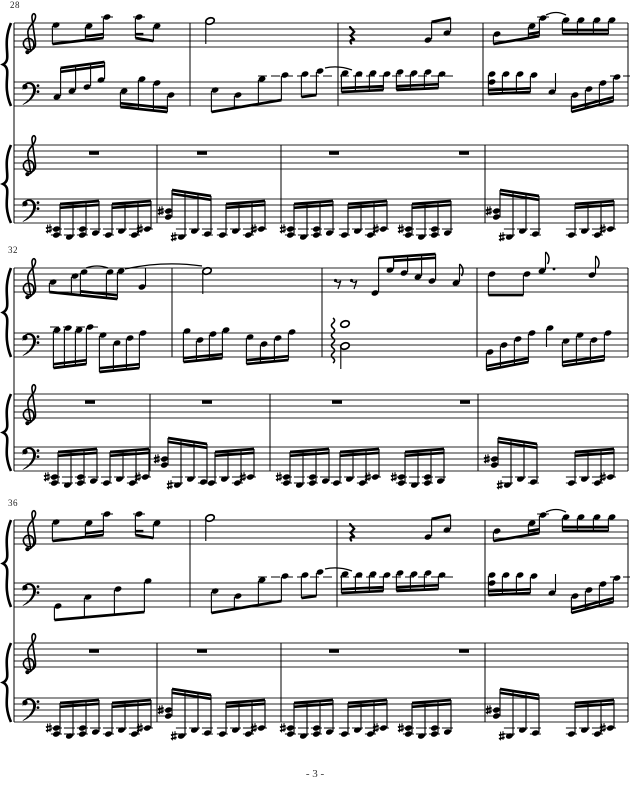 The height and width of the screenshot is (788, 630). Describe the element at coordinates (315, 774) in the screenshot. I see `page-number: - 3 -` at that location.